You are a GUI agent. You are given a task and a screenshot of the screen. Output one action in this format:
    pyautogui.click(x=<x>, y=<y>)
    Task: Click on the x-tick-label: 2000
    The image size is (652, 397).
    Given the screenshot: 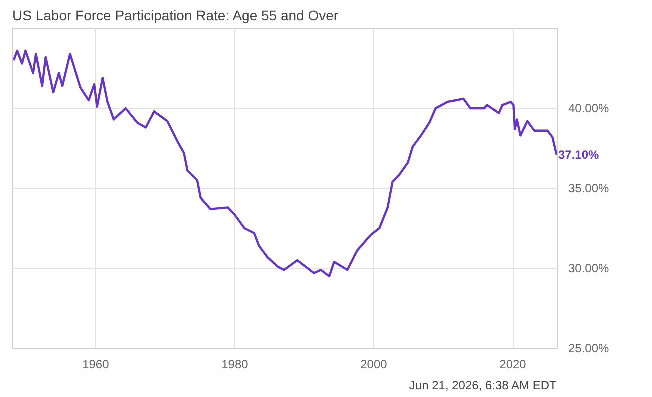 What is the action you would take?
    pyautogui.click(x=374, y=365)
    